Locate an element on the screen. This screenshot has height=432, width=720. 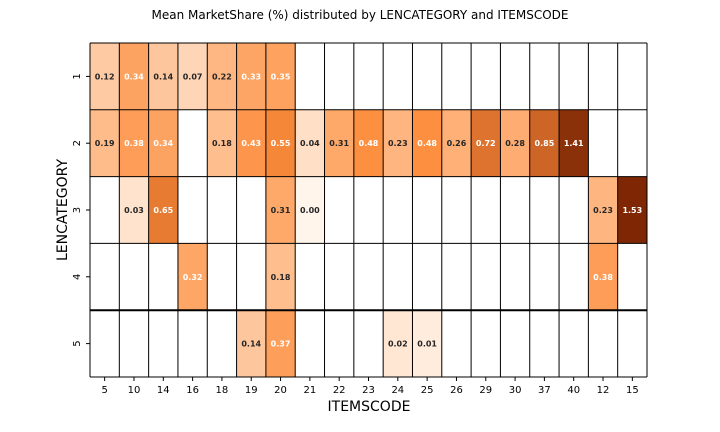
x-tick-label: 12 is located at coordinates (603, 390).